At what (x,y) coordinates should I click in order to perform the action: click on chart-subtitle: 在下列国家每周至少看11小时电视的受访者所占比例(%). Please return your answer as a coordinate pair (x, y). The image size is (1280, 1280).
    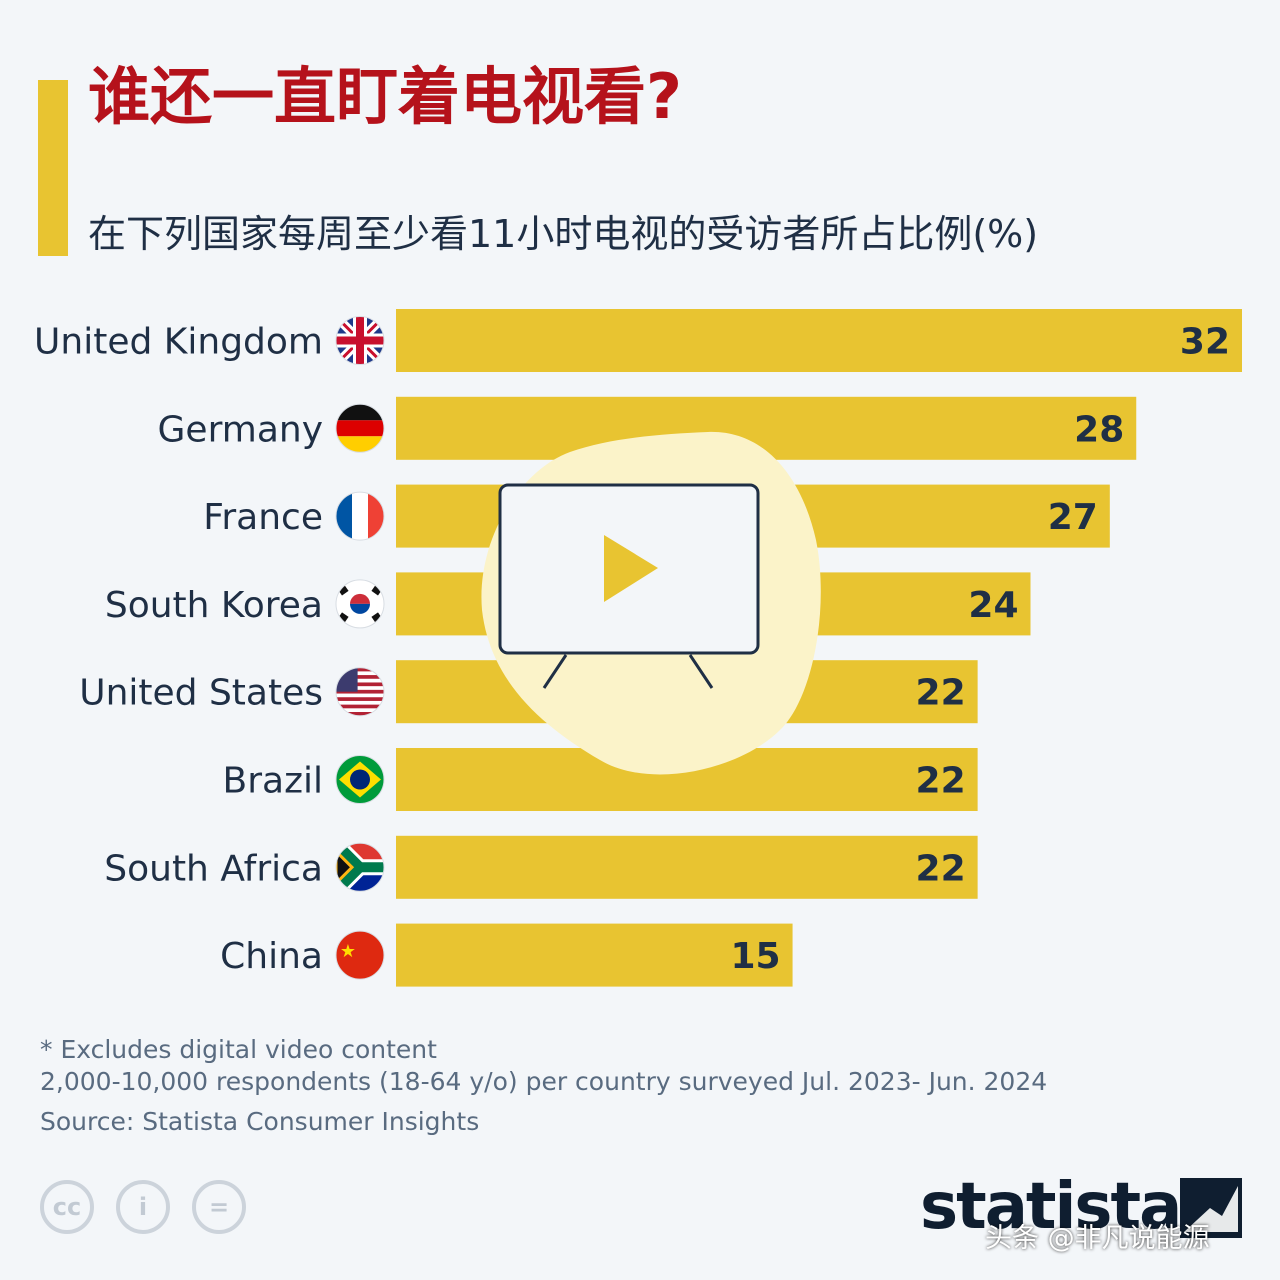
    Looking at the image, I should click on (563, 234).